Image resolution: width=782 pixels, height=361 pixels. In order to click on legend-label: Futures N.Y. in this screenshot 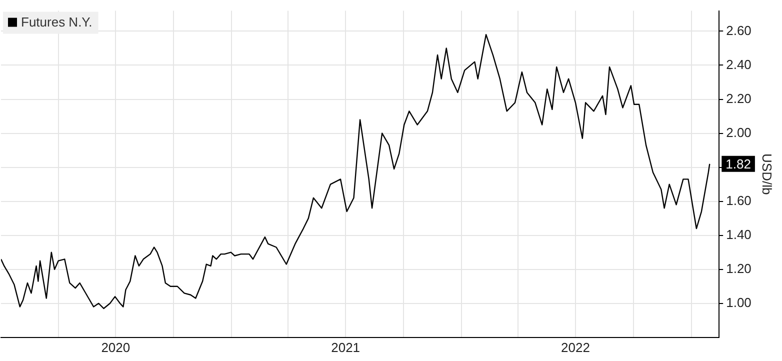, I will do `click(56, 22)`.